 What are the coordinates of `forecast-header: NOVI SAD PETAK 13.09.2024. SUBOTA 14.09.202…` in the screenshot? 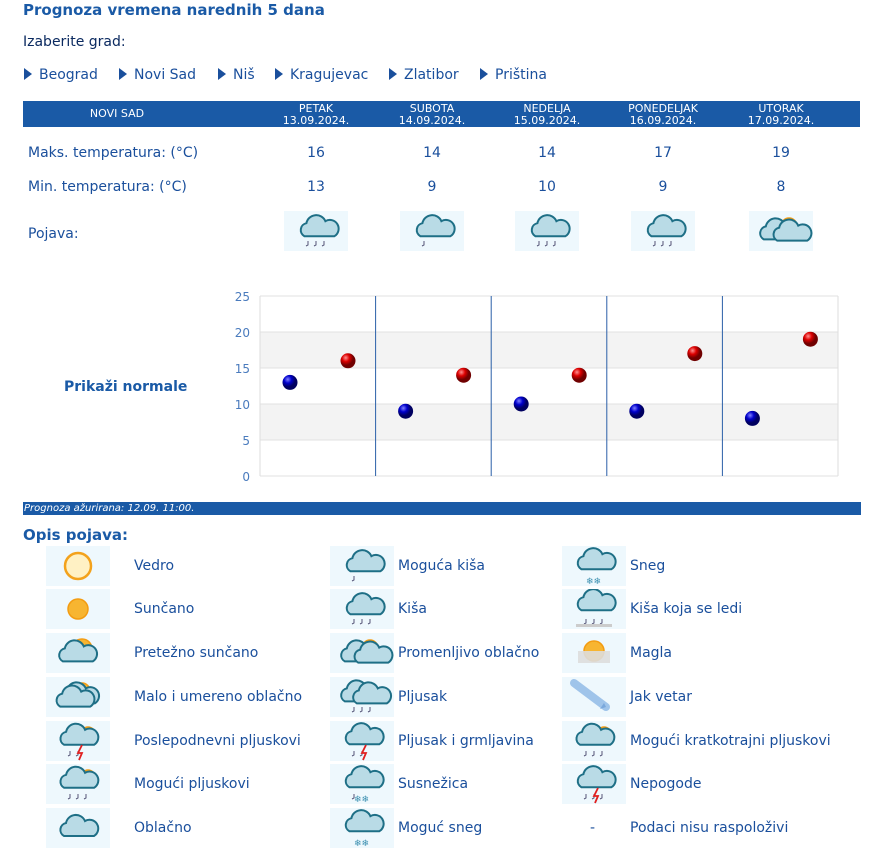 It's located at (441, 114).